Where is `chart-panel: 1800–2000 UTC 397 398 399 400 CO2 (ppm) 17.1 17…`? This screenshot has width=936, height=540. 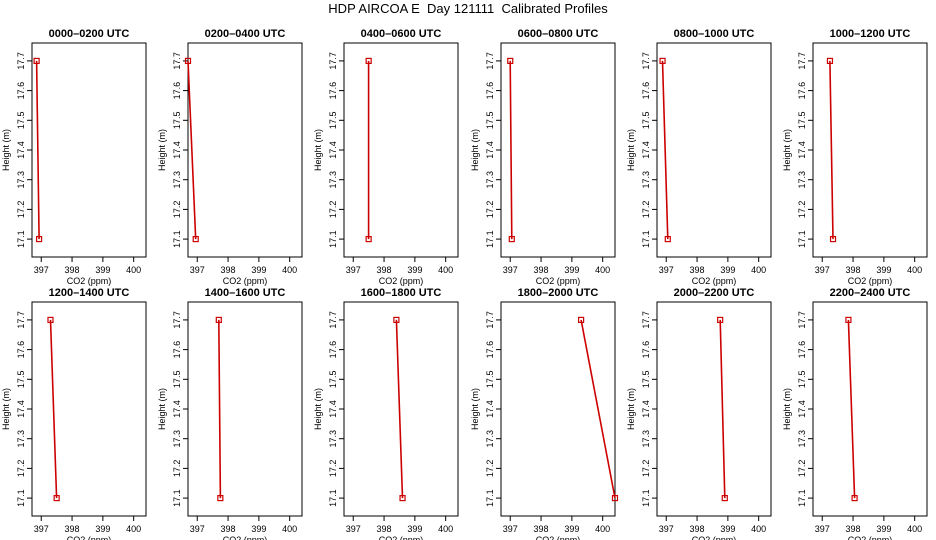
chart-panel: 1800–2000 UTC 397 398 399 400 CO2 (ppm) 17.1 17… is located at coordinates (544, 413).